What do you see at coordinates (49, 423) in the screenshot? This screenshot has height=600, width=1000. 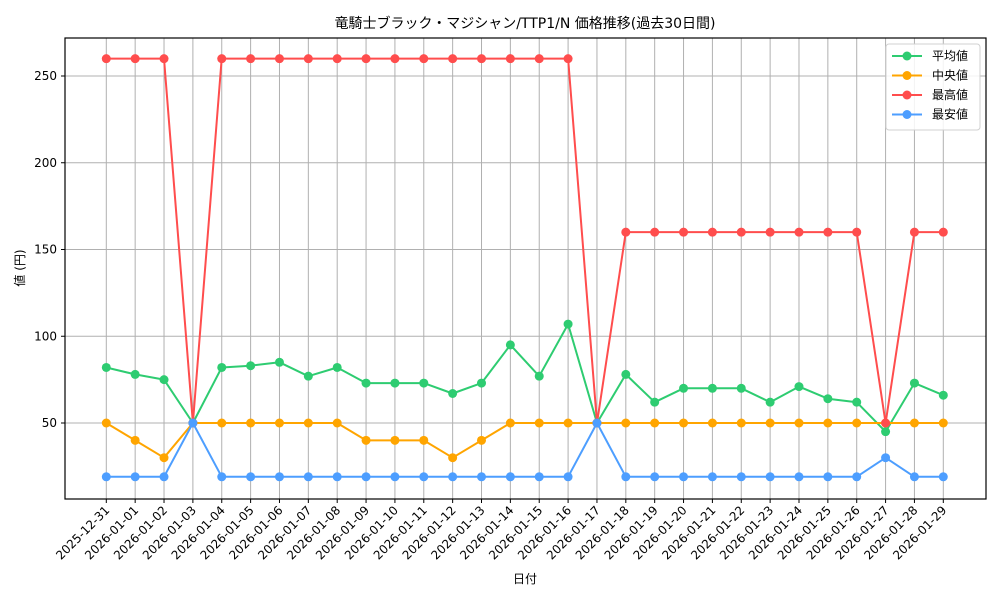 I see `y-tick-label: 50` at bounding box center [49, 423].